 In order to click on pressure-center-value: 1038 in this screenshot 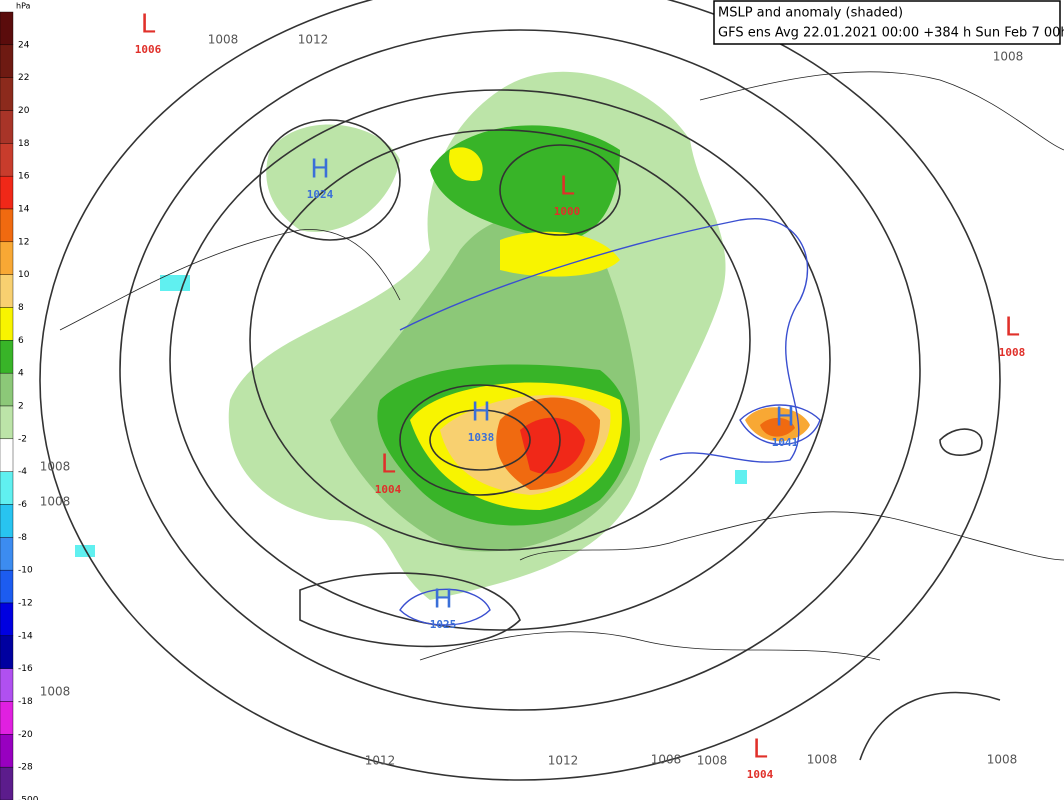, I will do `click(481, 437)`.